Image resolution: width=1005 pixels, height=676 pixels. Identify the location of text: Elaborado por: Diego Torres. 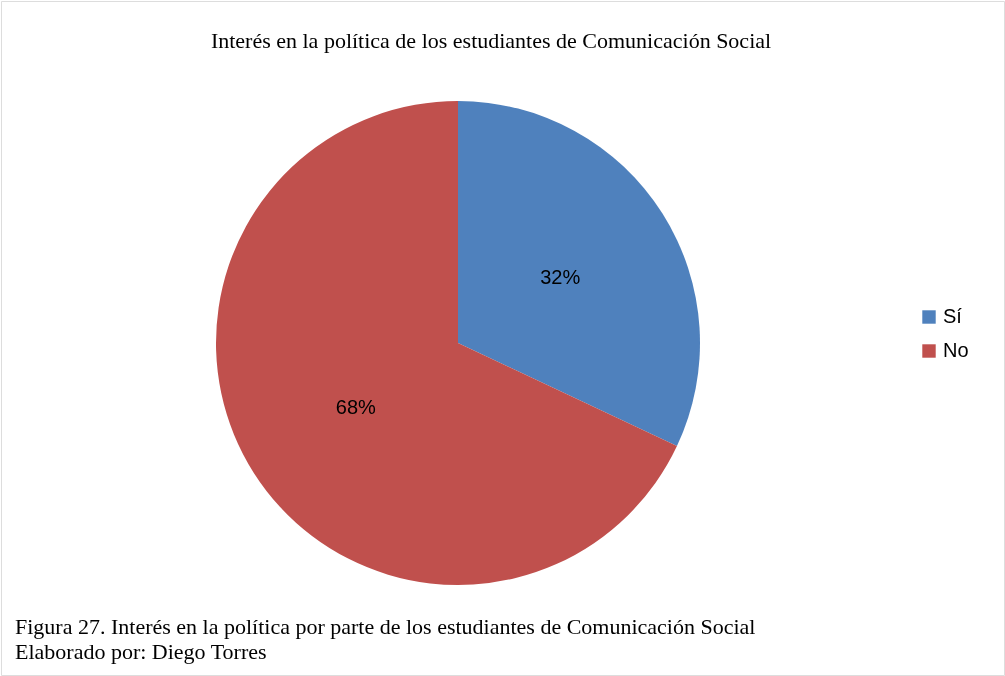
(141, 651).